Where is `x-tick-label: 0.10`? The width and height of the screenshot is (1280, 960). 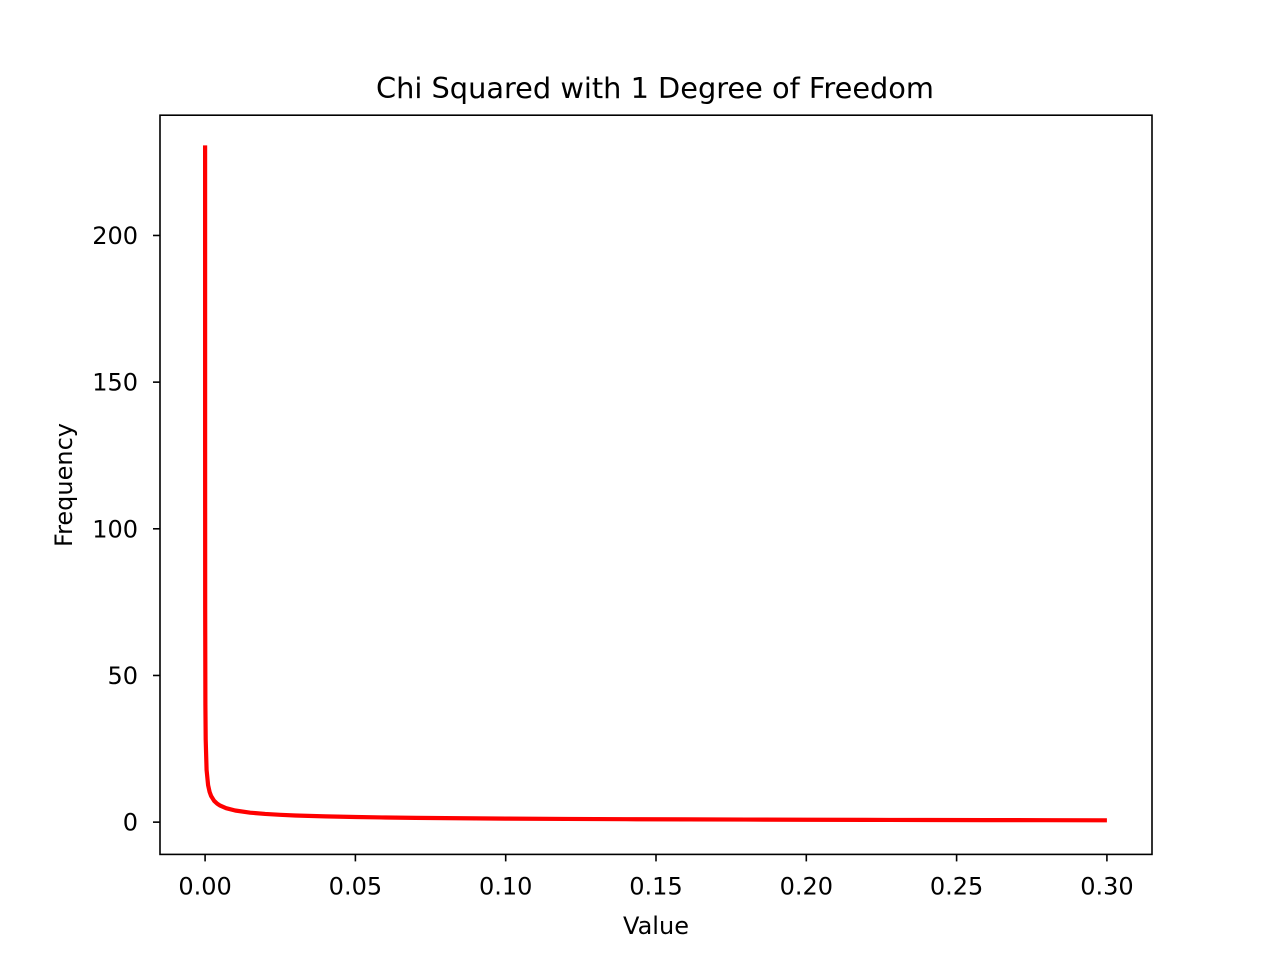 x-tick-label: 0.10 is located at coordinates (505, 886).